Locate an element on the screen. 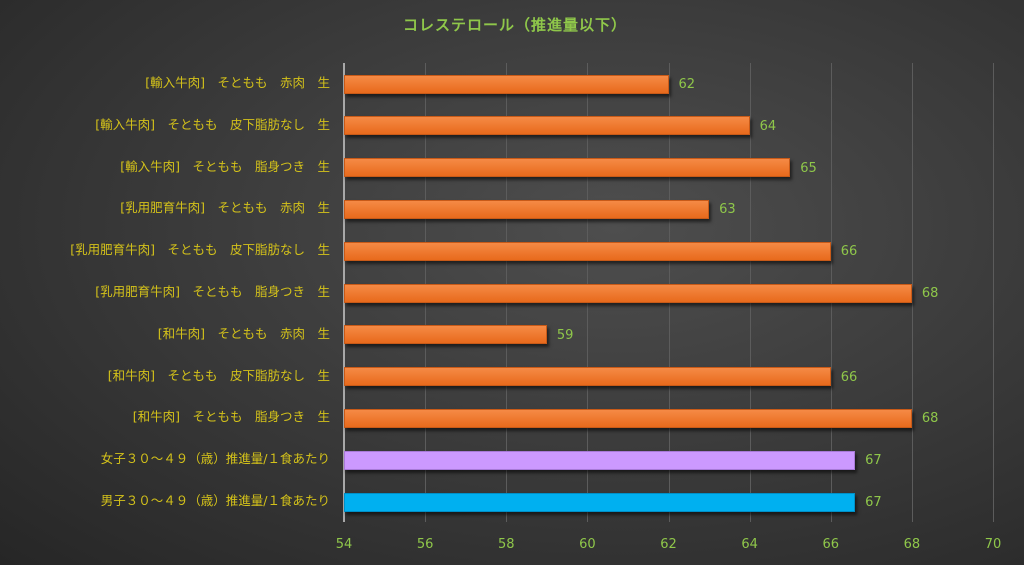 This screenshot has width=1024, height=565. x-tick-label: 64 is located at coordinates (749, 544).